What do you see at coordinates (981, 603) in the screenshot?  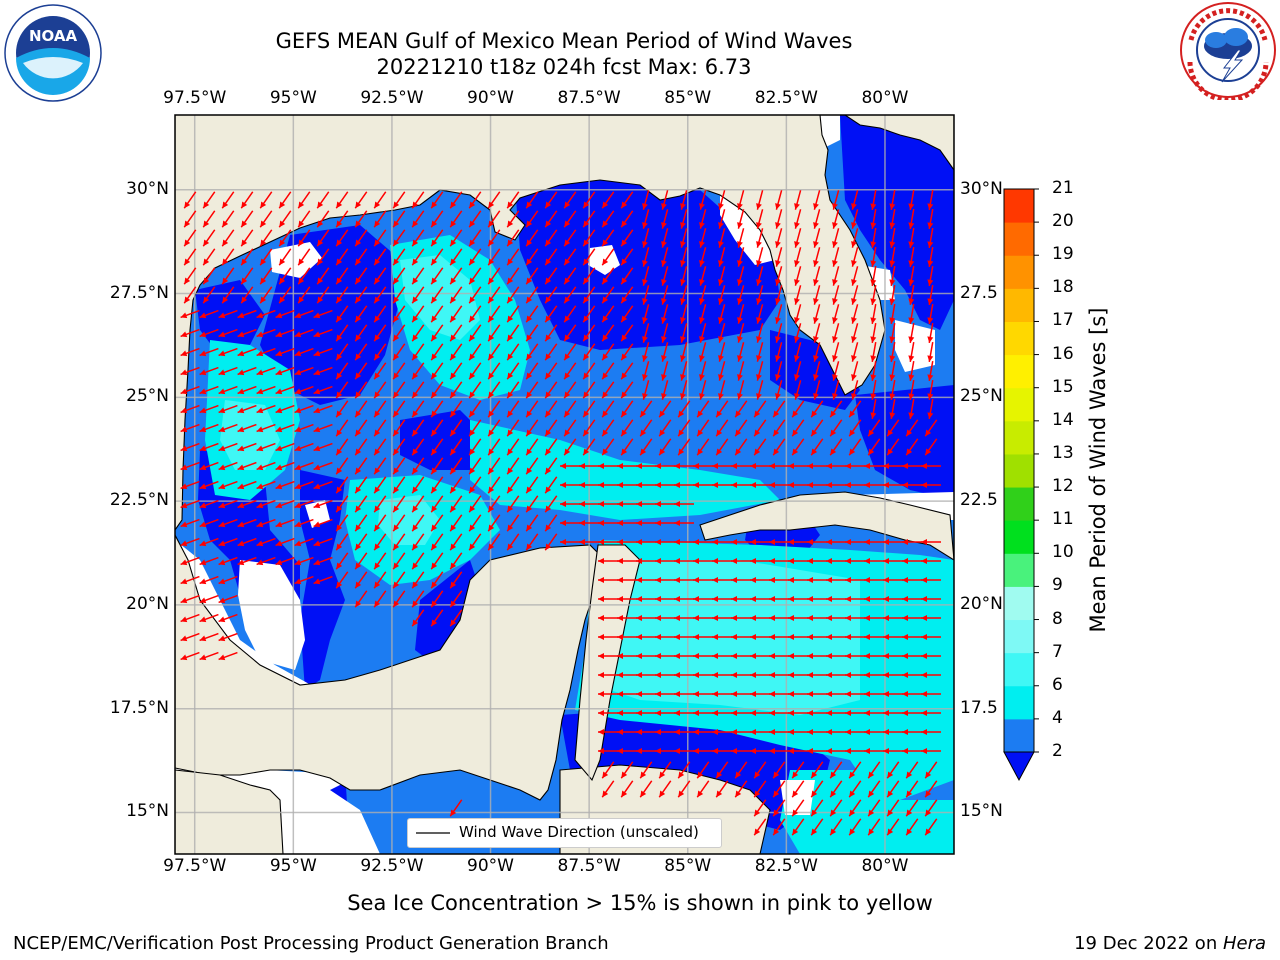 I see `y-tick-label-right: 20°N` at bounding box center [981, 603].